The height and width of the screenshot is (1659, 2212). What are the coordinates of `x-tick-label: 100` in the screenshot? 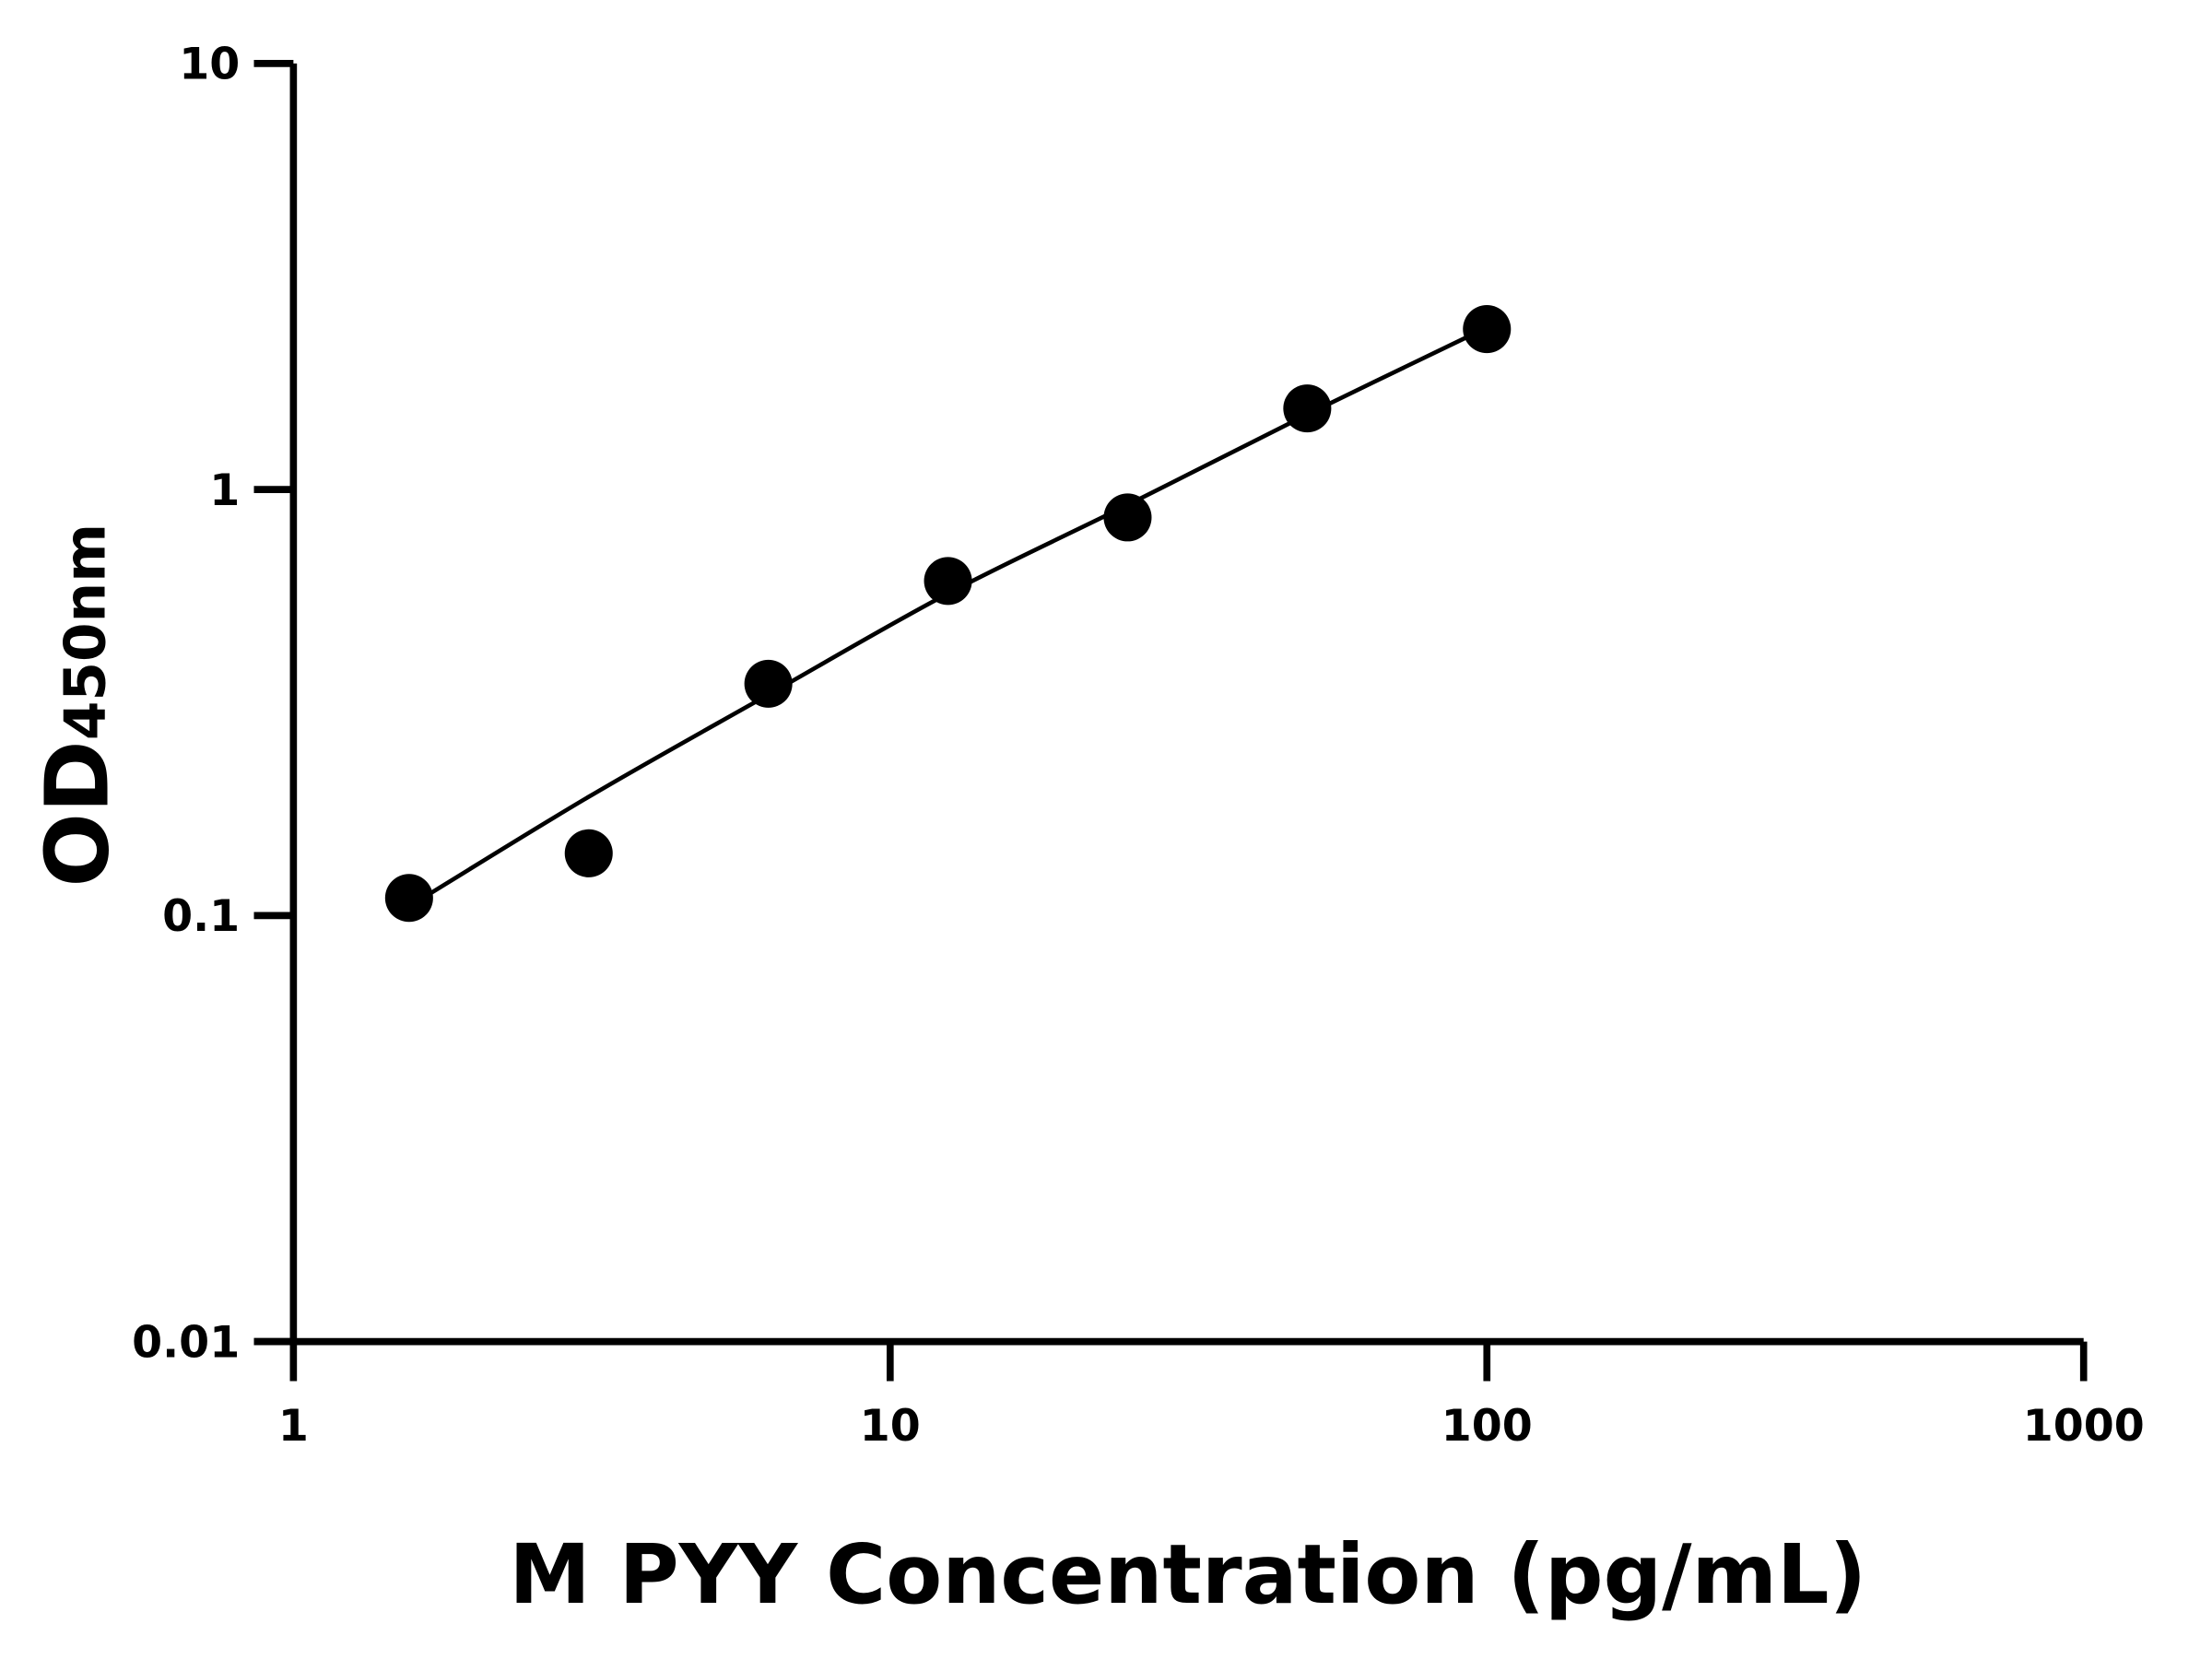 It's located at (1487, 1426).